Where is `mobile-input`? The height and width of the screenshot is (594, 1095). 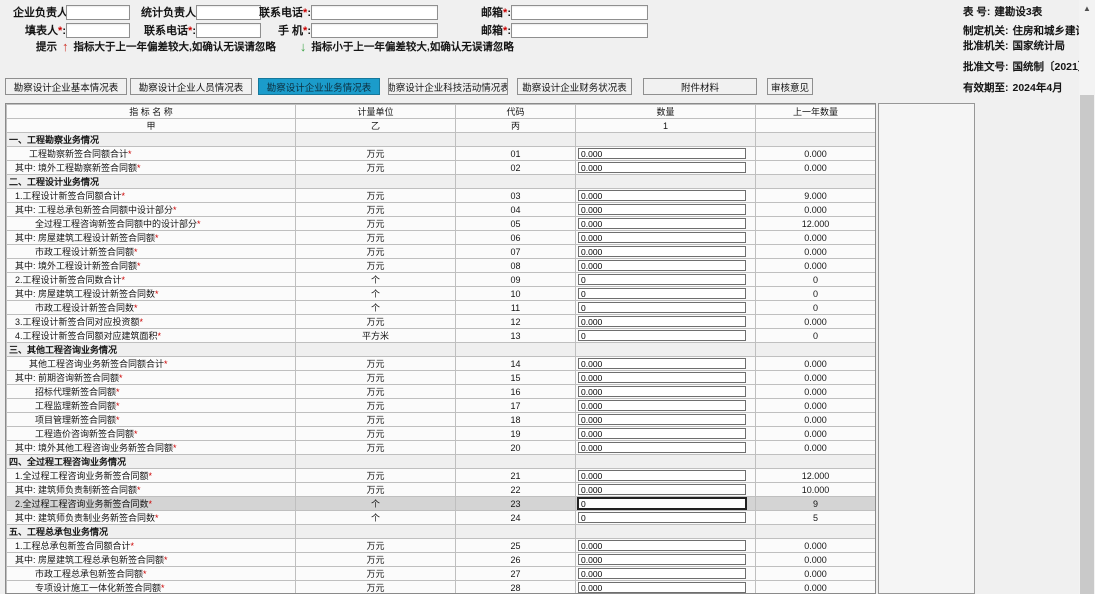 mobile-input is located at coordinates (374, 30).